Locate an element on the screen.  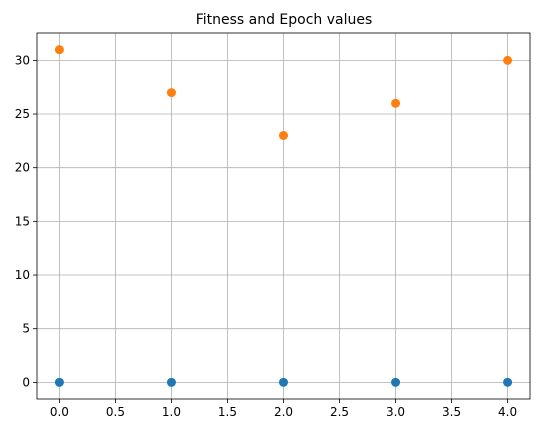
y-tick-label: 5 is located at coordinates (26, 329).